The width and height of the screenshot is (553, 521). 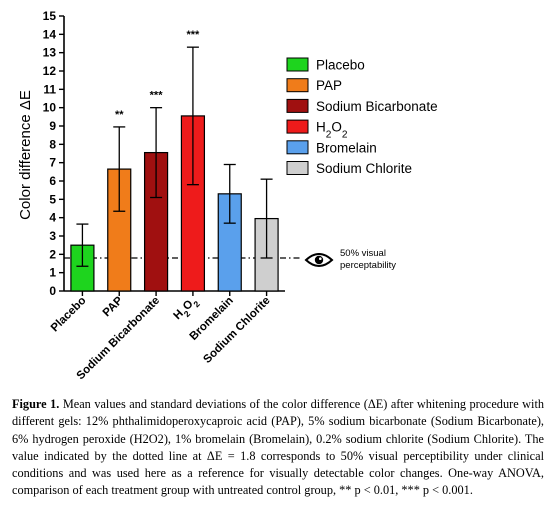 I want to click on legend-label: Placebo, so click(x=340, y=65).